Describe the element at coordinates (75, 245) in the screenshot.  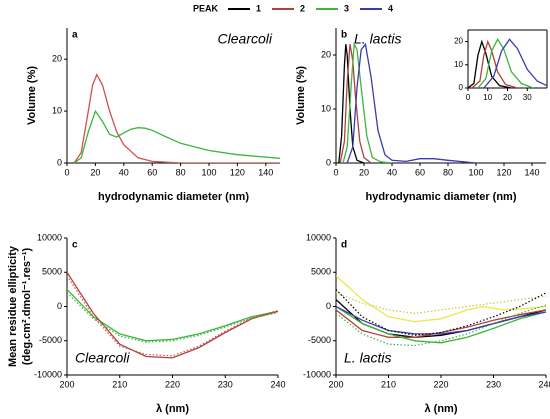
I see `panel-label: c` at that location.